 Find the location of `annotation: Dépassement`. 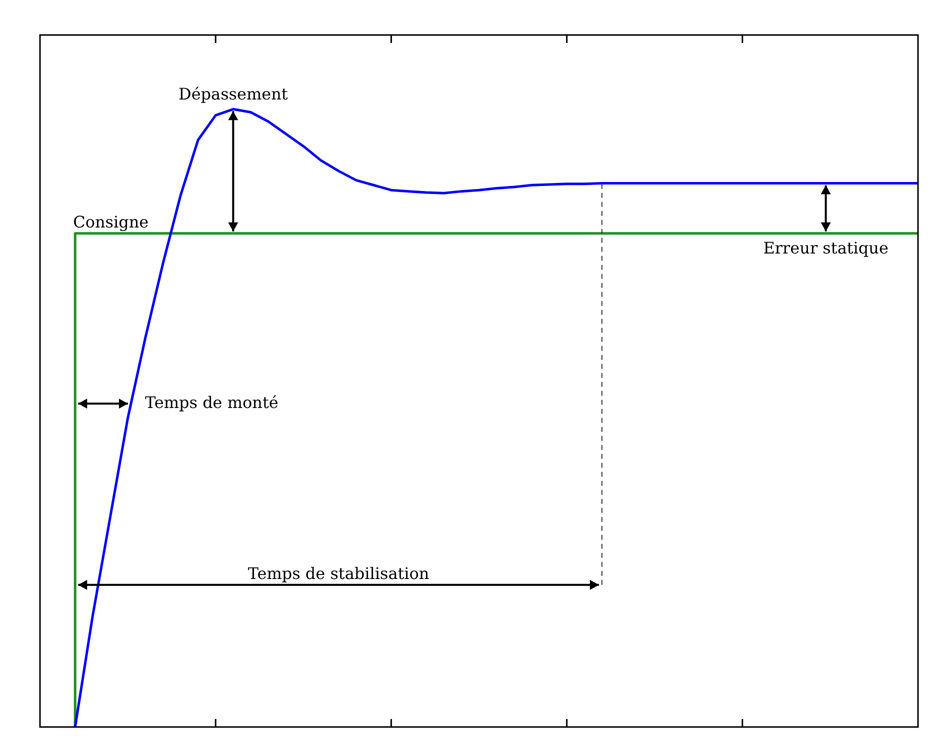

annotation: Dépassement is located at coordinates (233, 94).